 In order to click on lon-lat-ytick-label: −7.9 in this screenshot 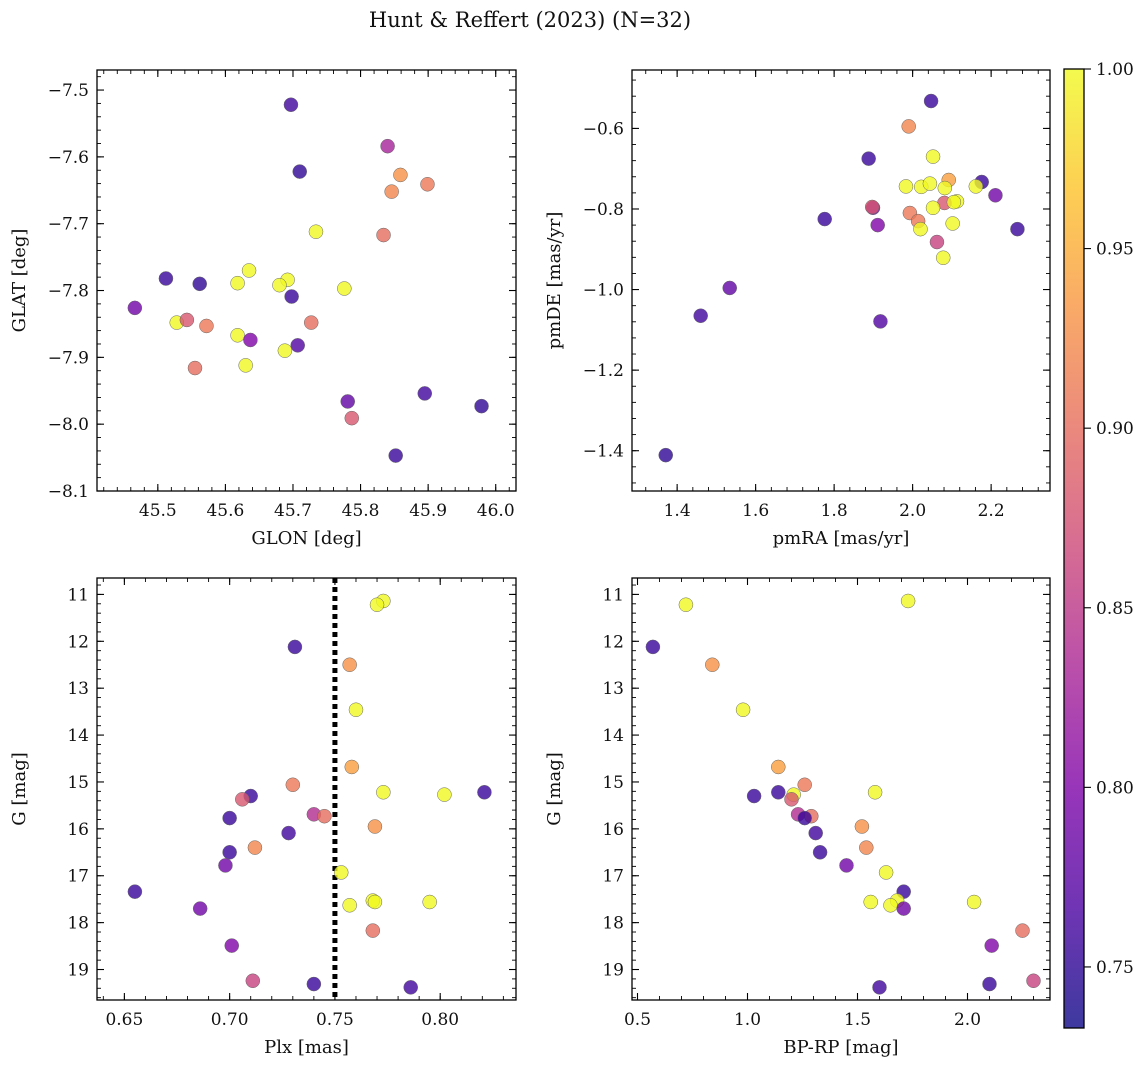, I will do `click(68, 358)`.